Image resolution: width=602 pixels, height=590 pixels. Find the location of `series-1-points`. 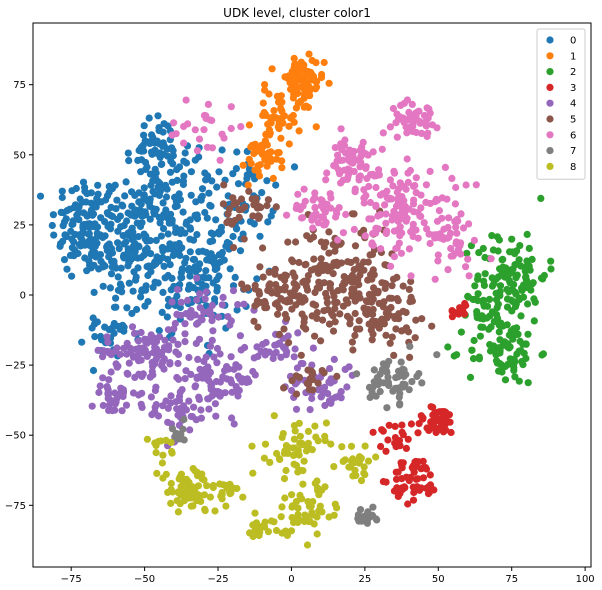

series-1-points is located at coordinates (286, 119).